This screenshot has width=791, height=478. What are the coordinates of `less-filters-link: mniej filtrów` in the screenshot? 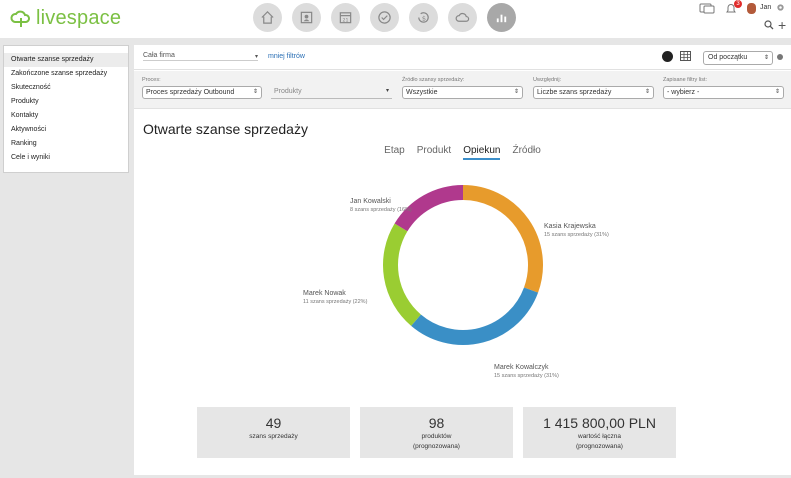 It's located at (286, 56).